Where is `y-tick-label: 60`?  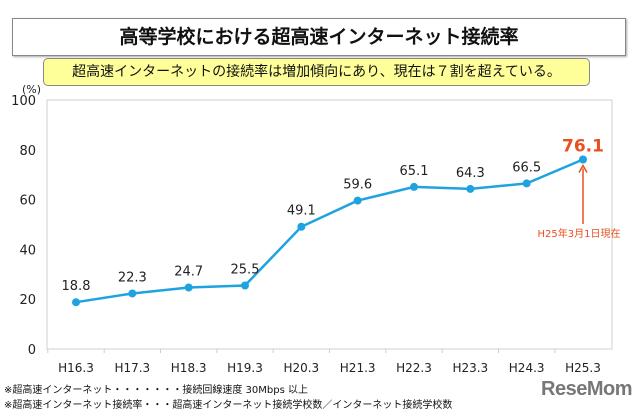 y-tick-label: 60 is located at coordinates (27, 201).